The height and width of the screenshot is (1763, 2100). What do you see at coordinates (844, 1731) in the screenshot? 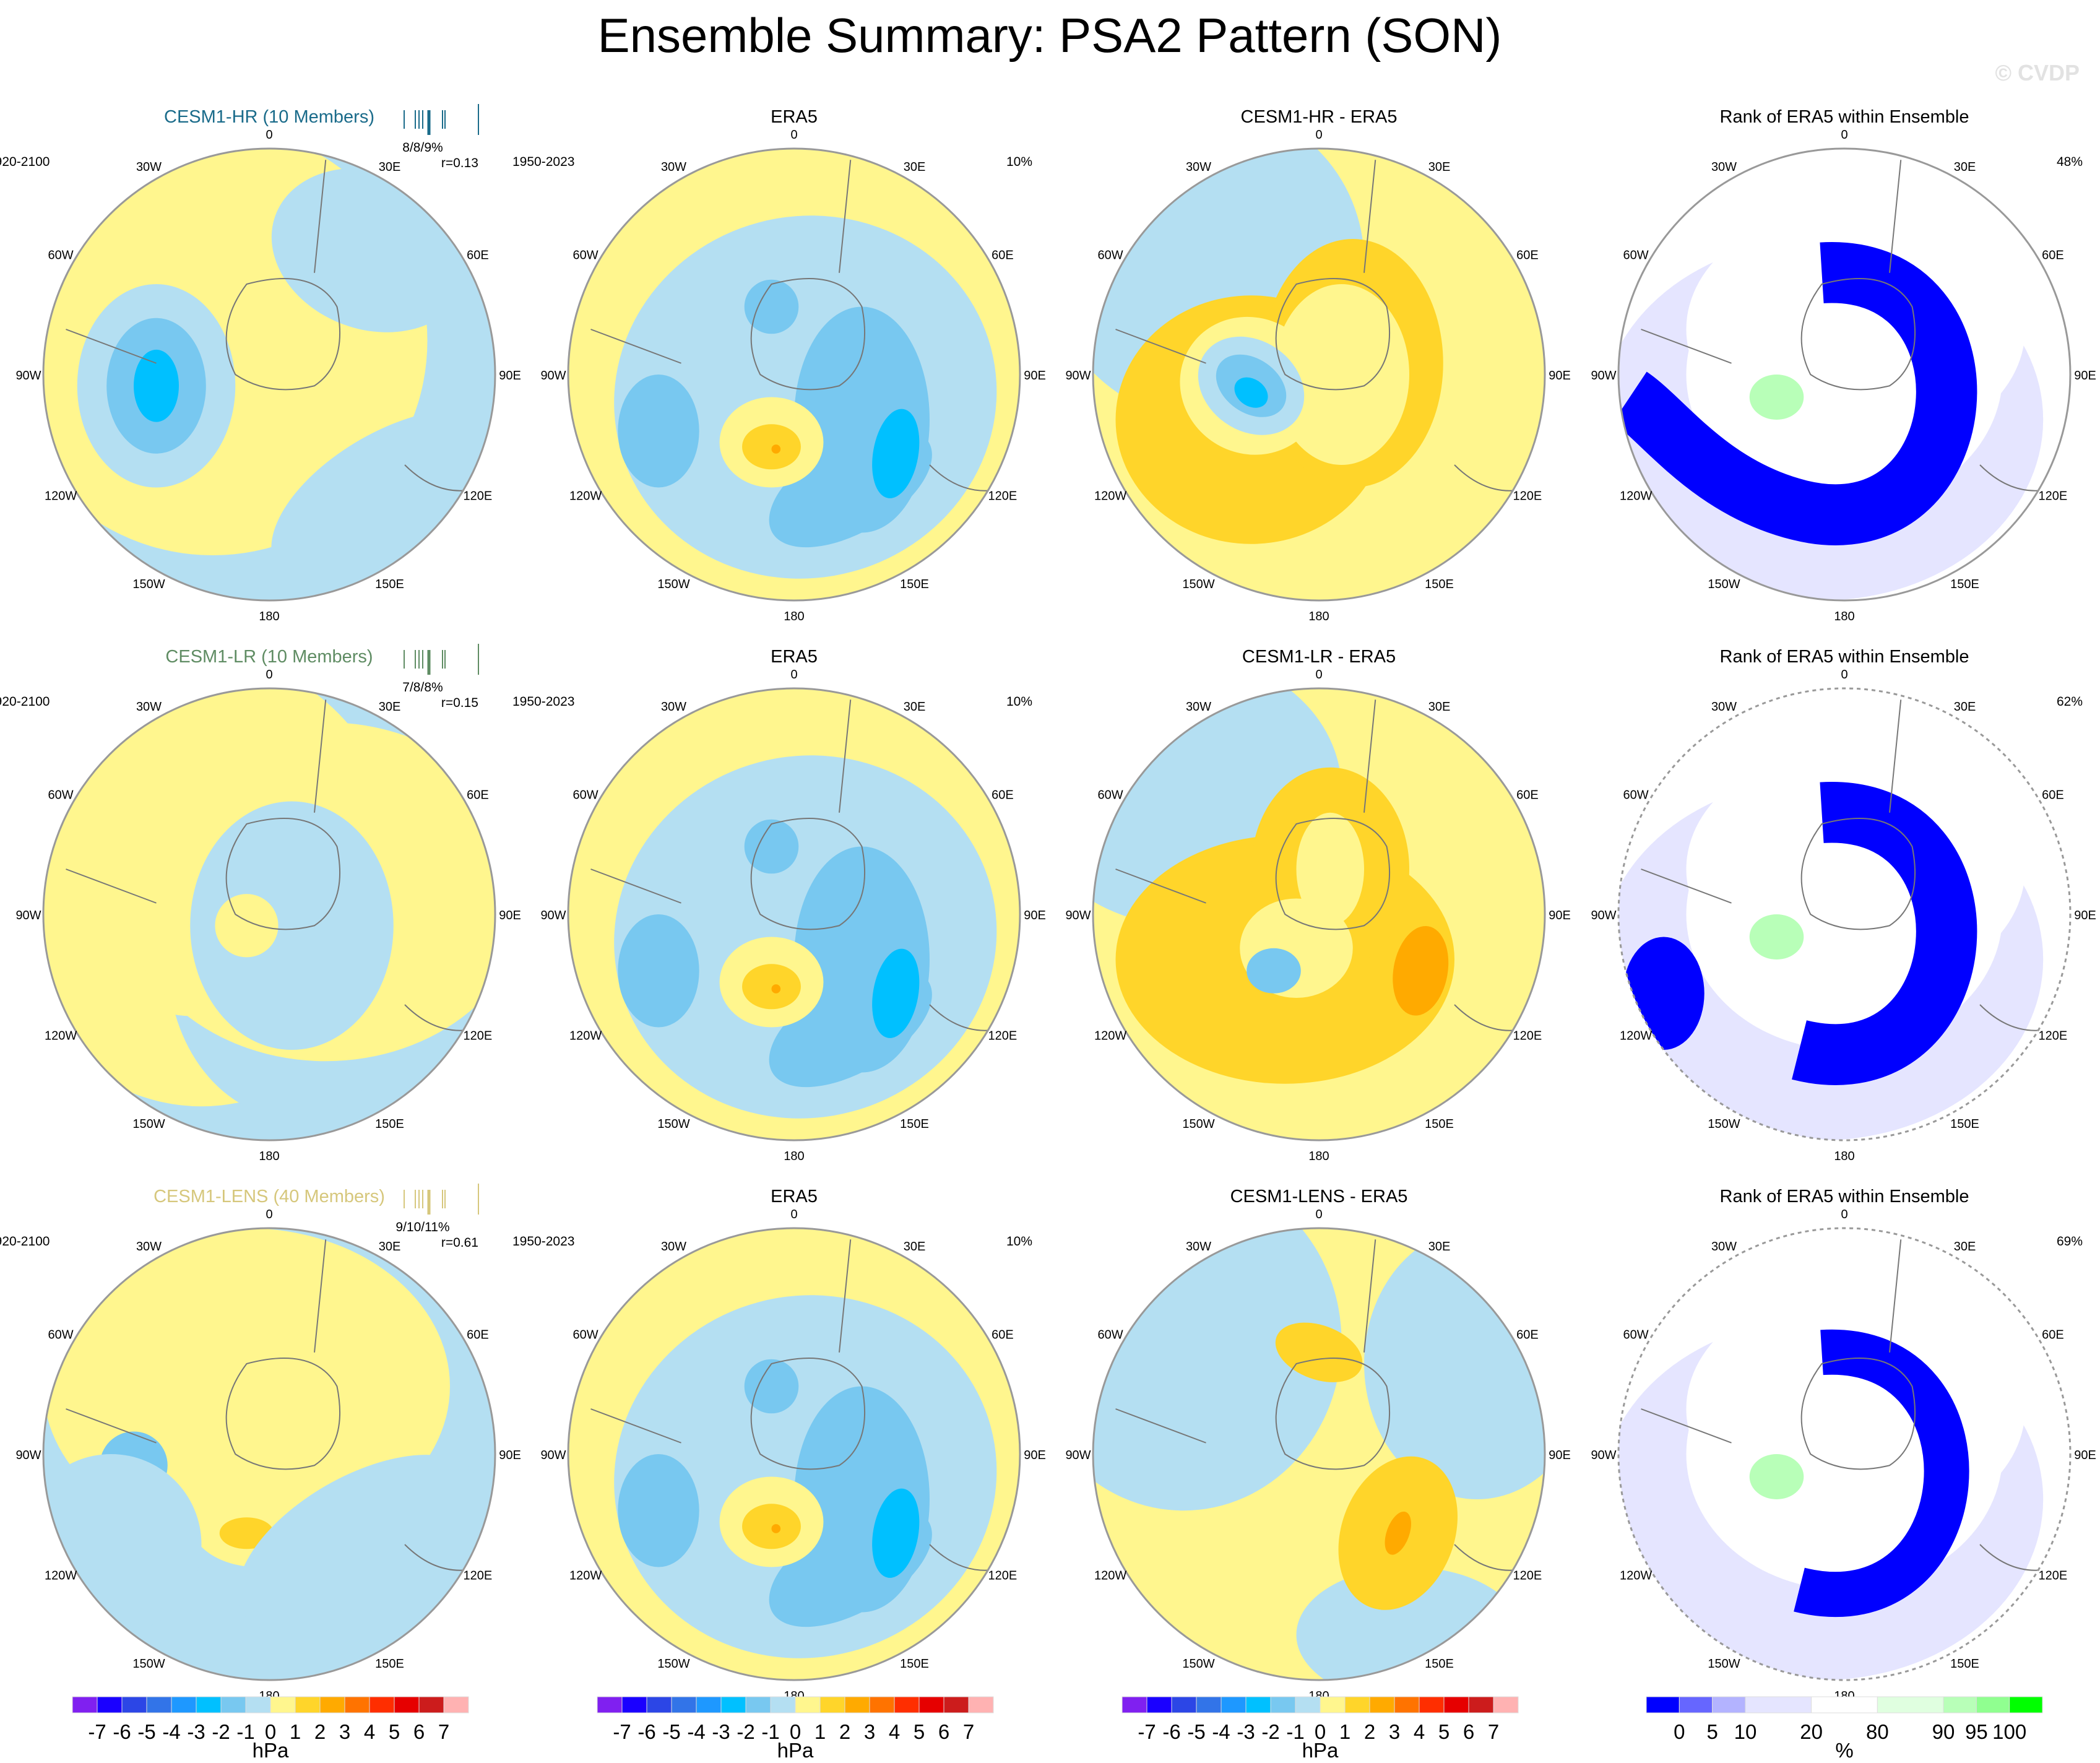
I see `colorbar-tick-label: 2` at bounding box center [844, 1731].